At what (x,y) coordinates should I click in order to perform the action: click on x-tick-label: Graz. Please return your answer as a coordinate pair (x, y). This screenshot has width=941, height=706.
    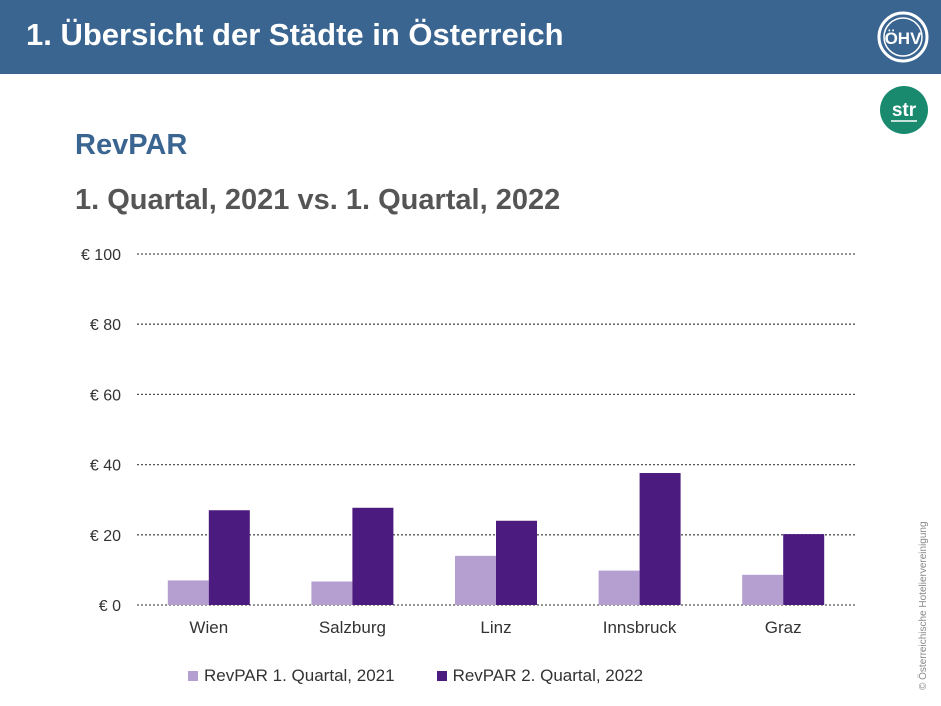
    Looking at the image, I should click on (783, 627).